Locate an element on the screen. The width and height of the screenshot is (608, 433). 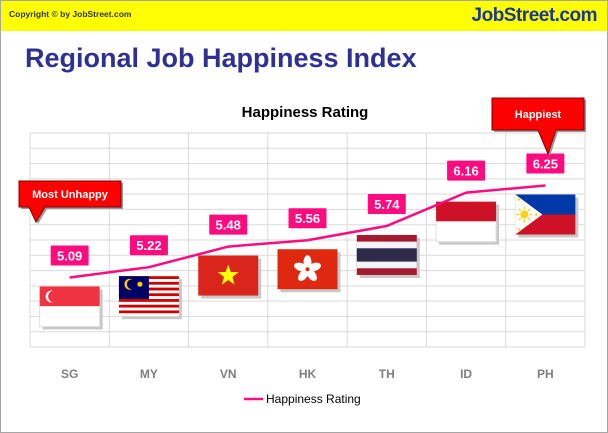
data-label: 5.09 is located at coordinates (69, 255).